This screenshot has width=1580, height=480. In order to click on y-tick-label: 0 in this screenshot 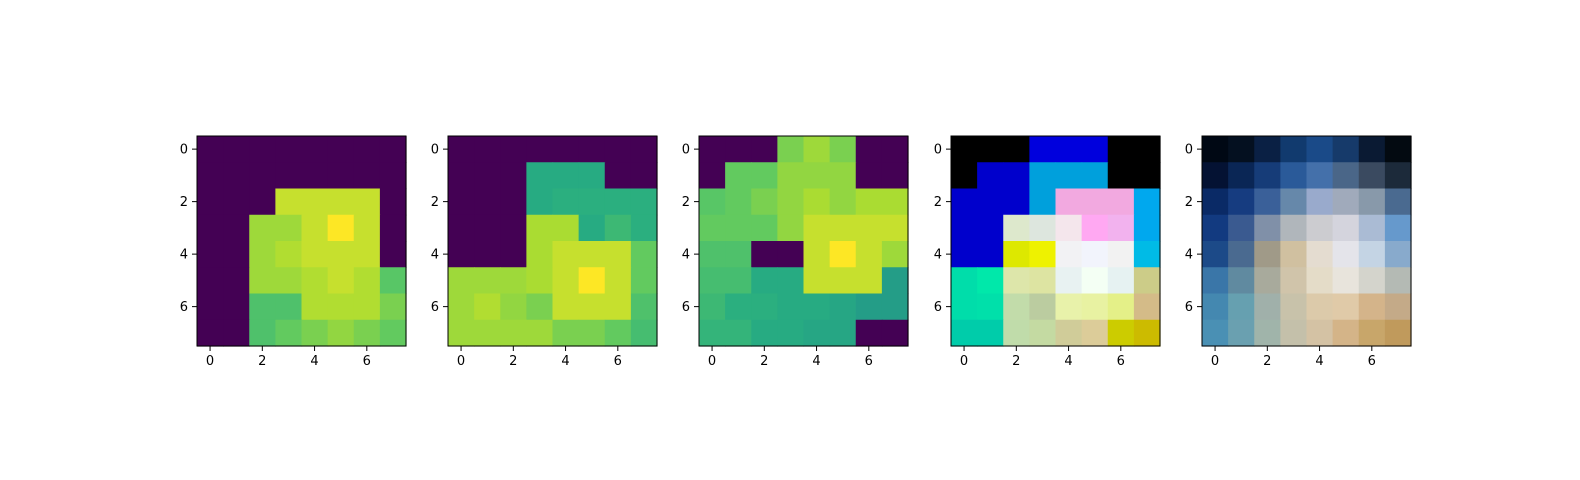, I will do `click(1189, 150)`.